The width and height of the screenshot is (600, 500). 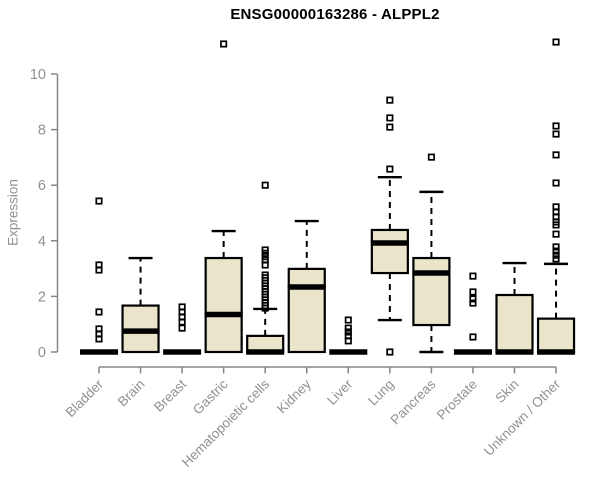 What do you see at coordinates (44, 214) in the screenshot?
I see `y-axis: 0 2 4 6 8 10` at bounding box center [44, 214].